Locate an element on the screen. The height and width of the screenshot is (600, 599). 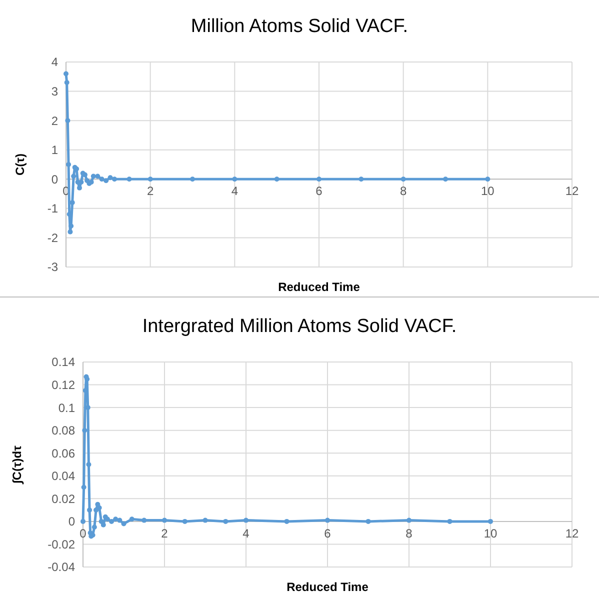
y-tick-label: 0.14 is located at coordinates (64, 362).